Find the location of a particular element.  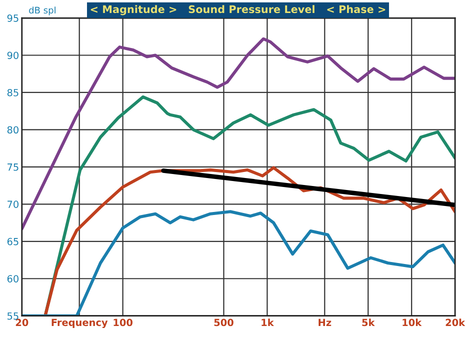

y-tick-label: 80 is located at coordinates (12, 130).